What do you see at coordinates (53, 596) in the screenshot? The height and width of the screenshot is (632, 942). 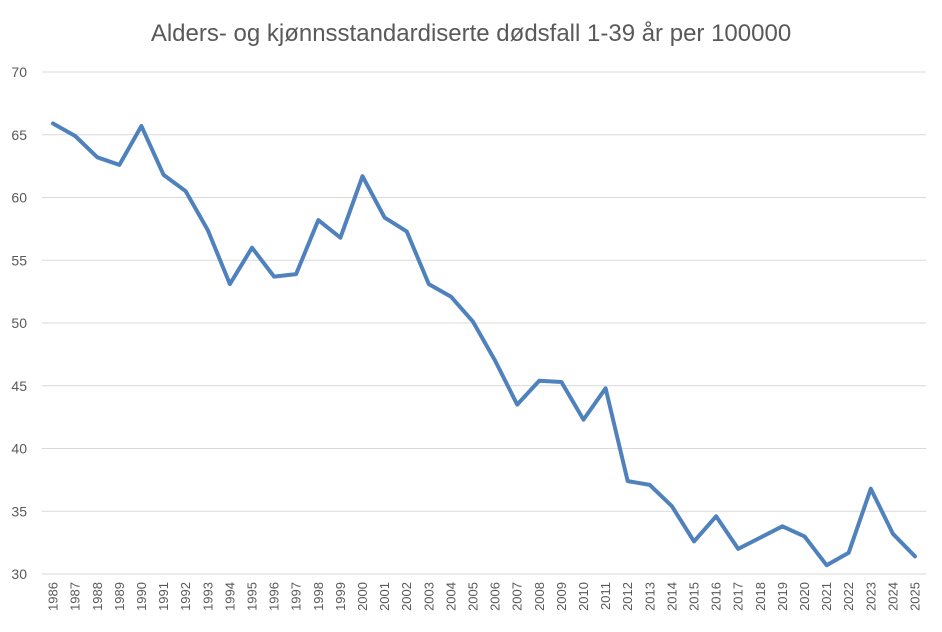 I see `x-tick-label: 1986` at bounding box center [53, 596].